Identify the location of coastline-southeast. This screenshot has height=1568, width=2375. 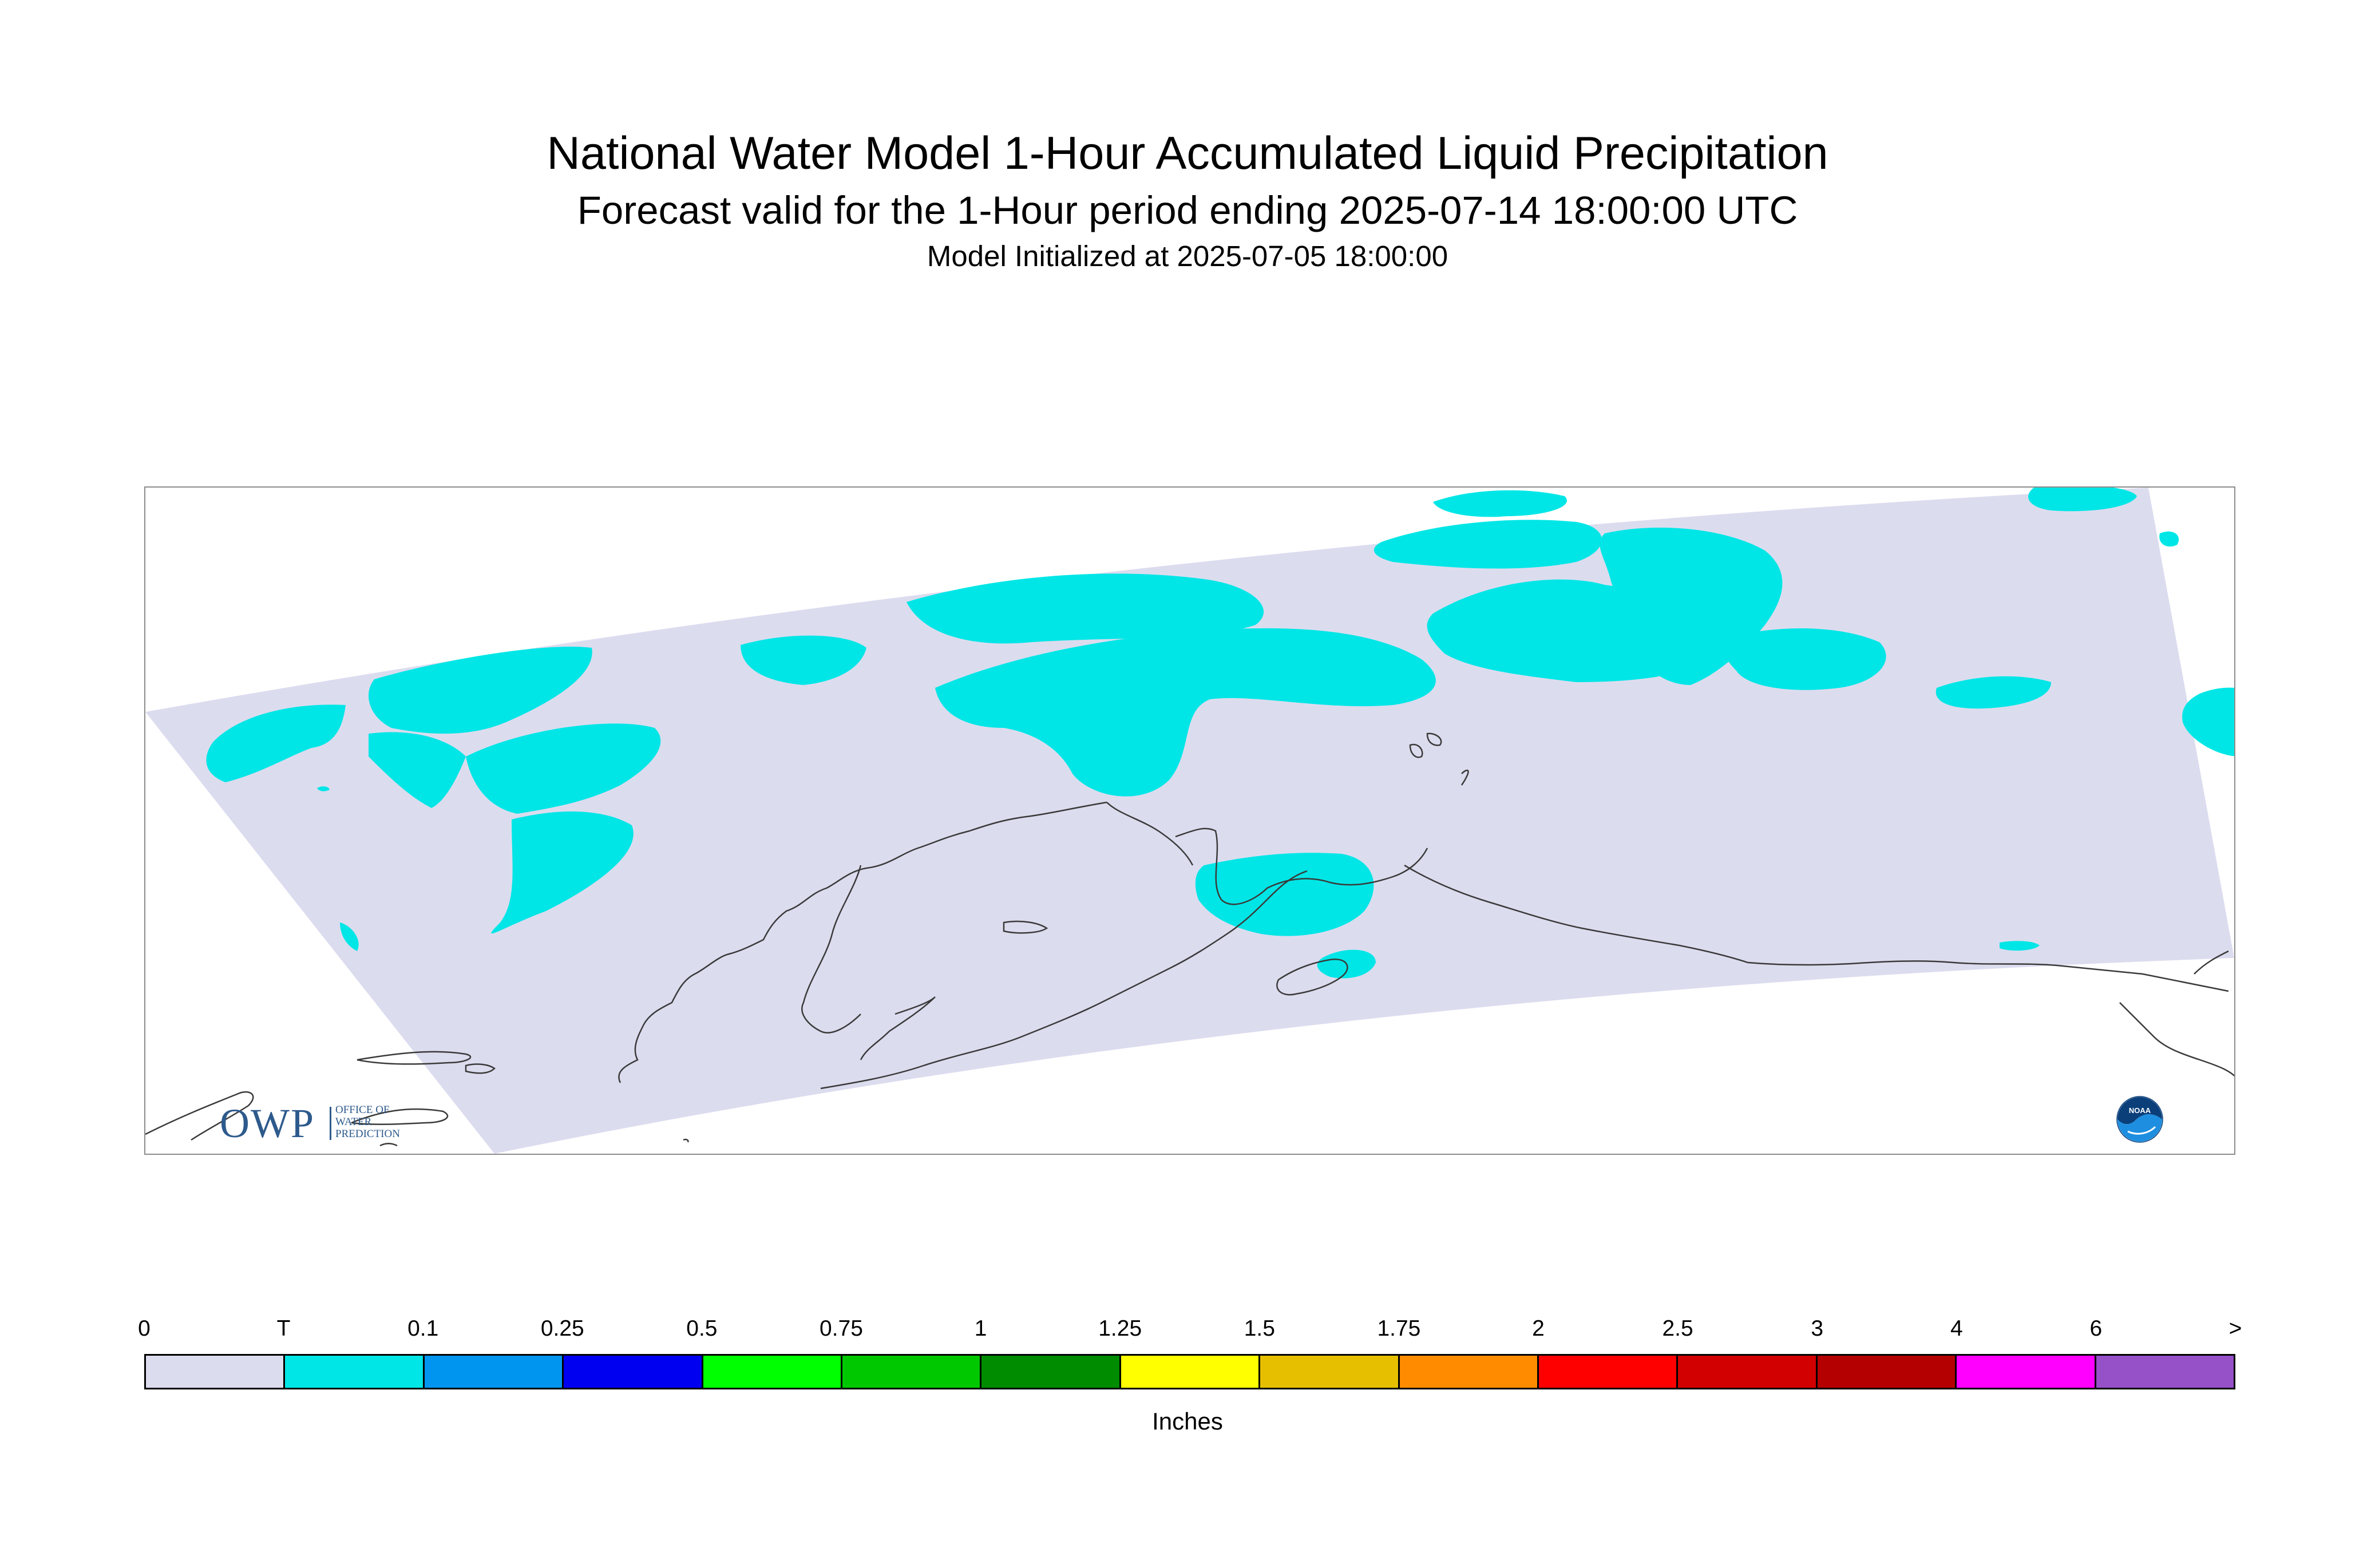
(2176, 1039).